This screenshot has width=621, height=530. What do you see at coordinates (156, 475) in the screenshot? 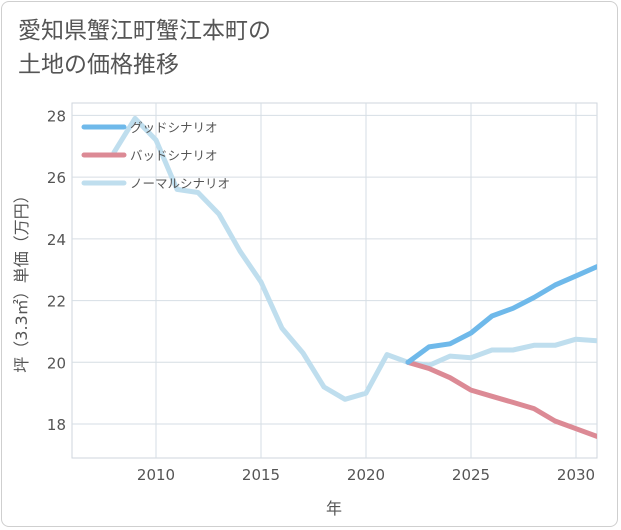
I see `x-tick-label: 2010` at bounding box center [156, 475].